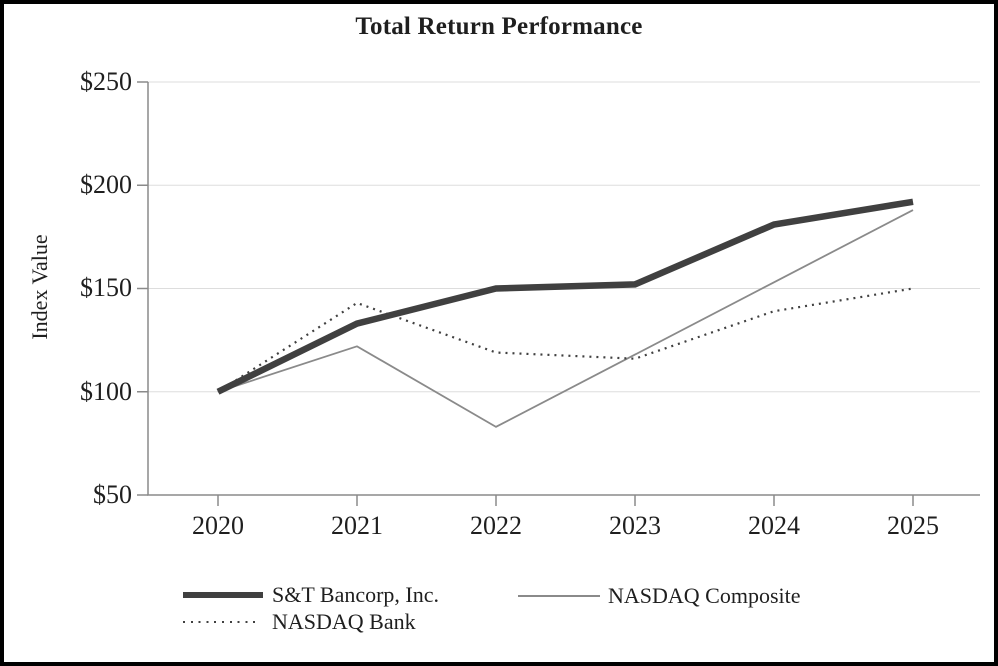  I want to click on x-tick-label-2020: 2020, so click(218, 525).